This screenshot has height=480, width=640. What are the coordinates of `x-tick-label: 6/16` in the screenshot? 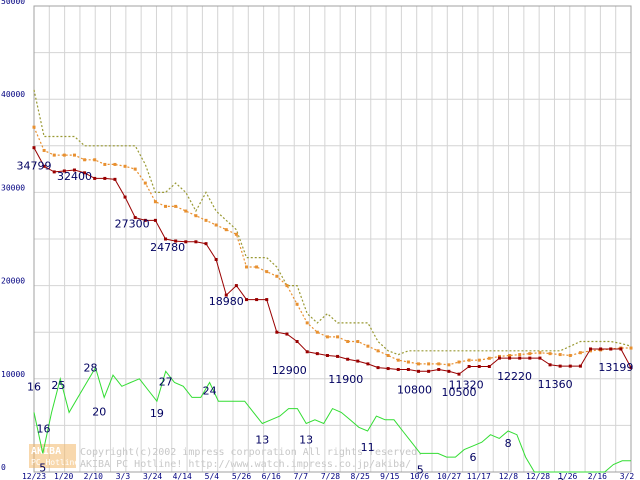 It's located at (271, 476).